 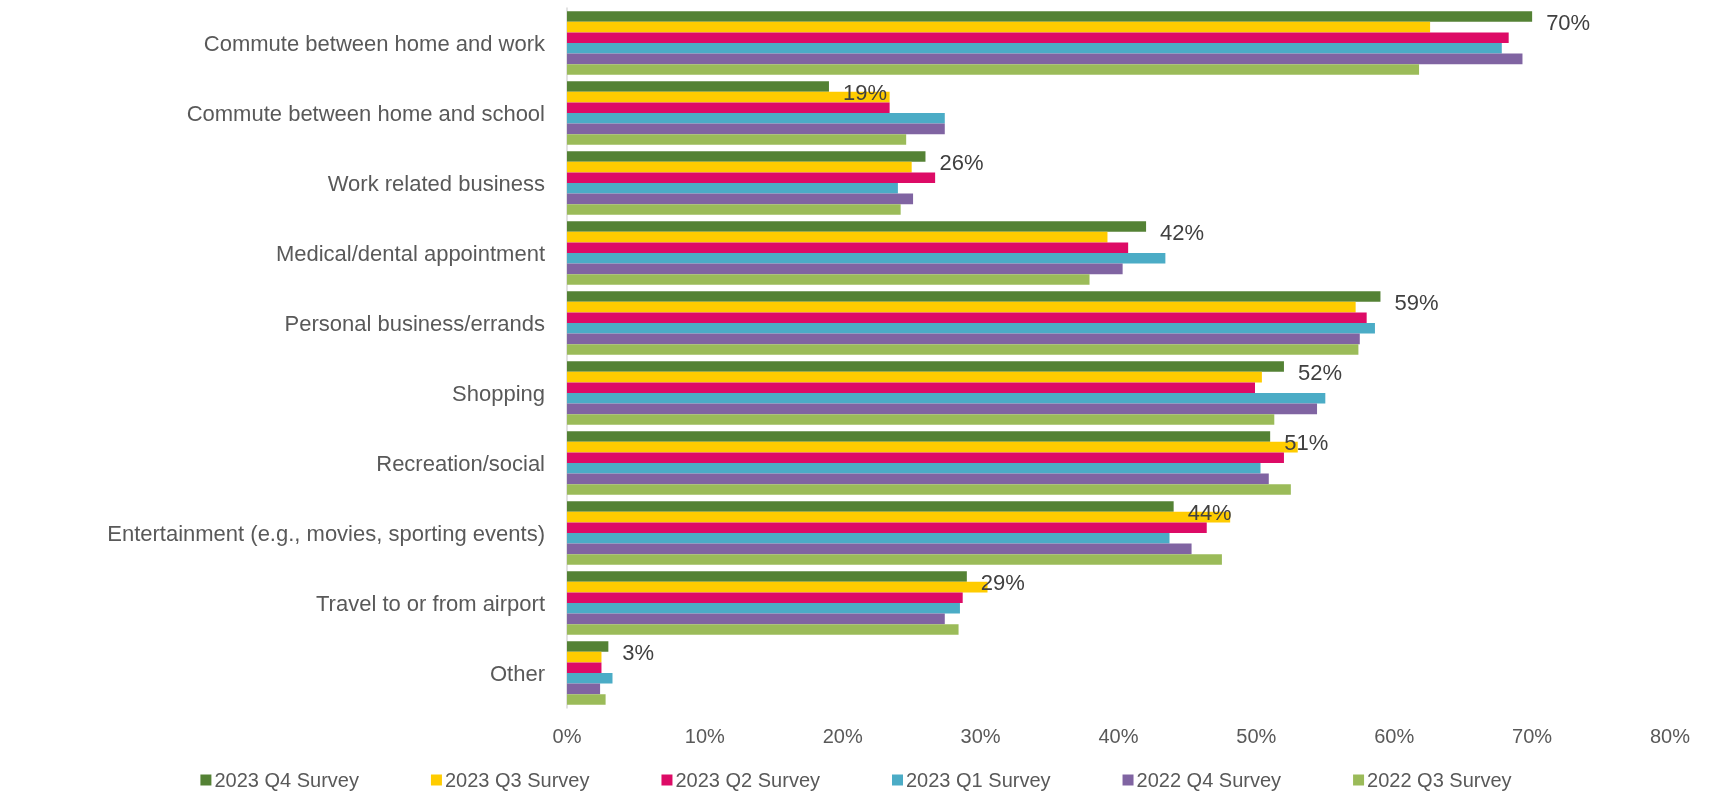 What do you see at coordinates (1256, 736) in the screenshot?
I see `x-tick-label: 50%` at bounding box center [1256, 736].